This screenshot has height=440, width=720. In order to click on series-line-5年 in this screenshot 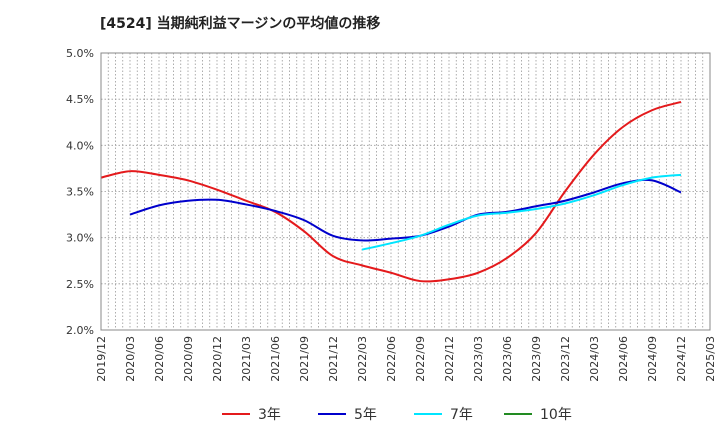, I will do `click(405, 210)`.